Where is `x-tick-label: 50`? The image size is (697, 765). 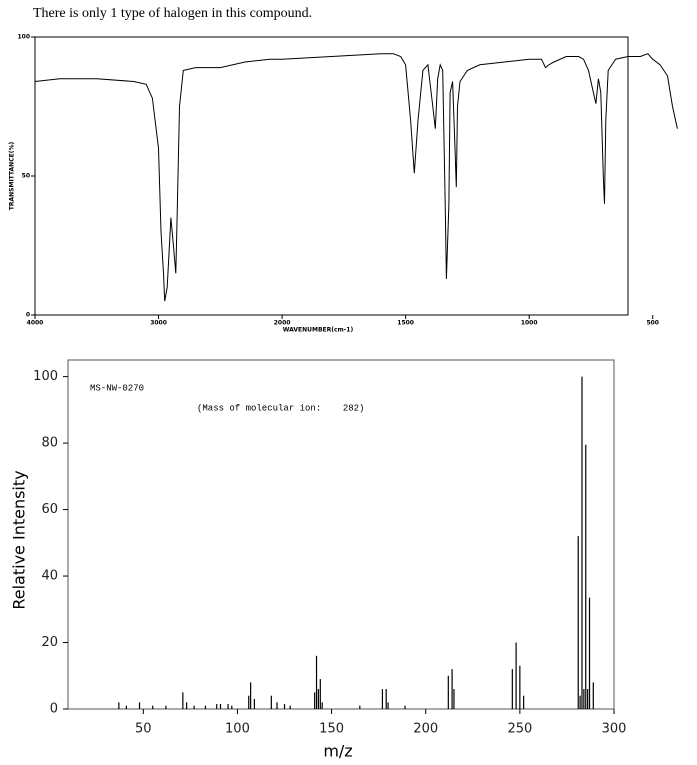 x-tick-label: 50 is located at coordinates (143, 729).